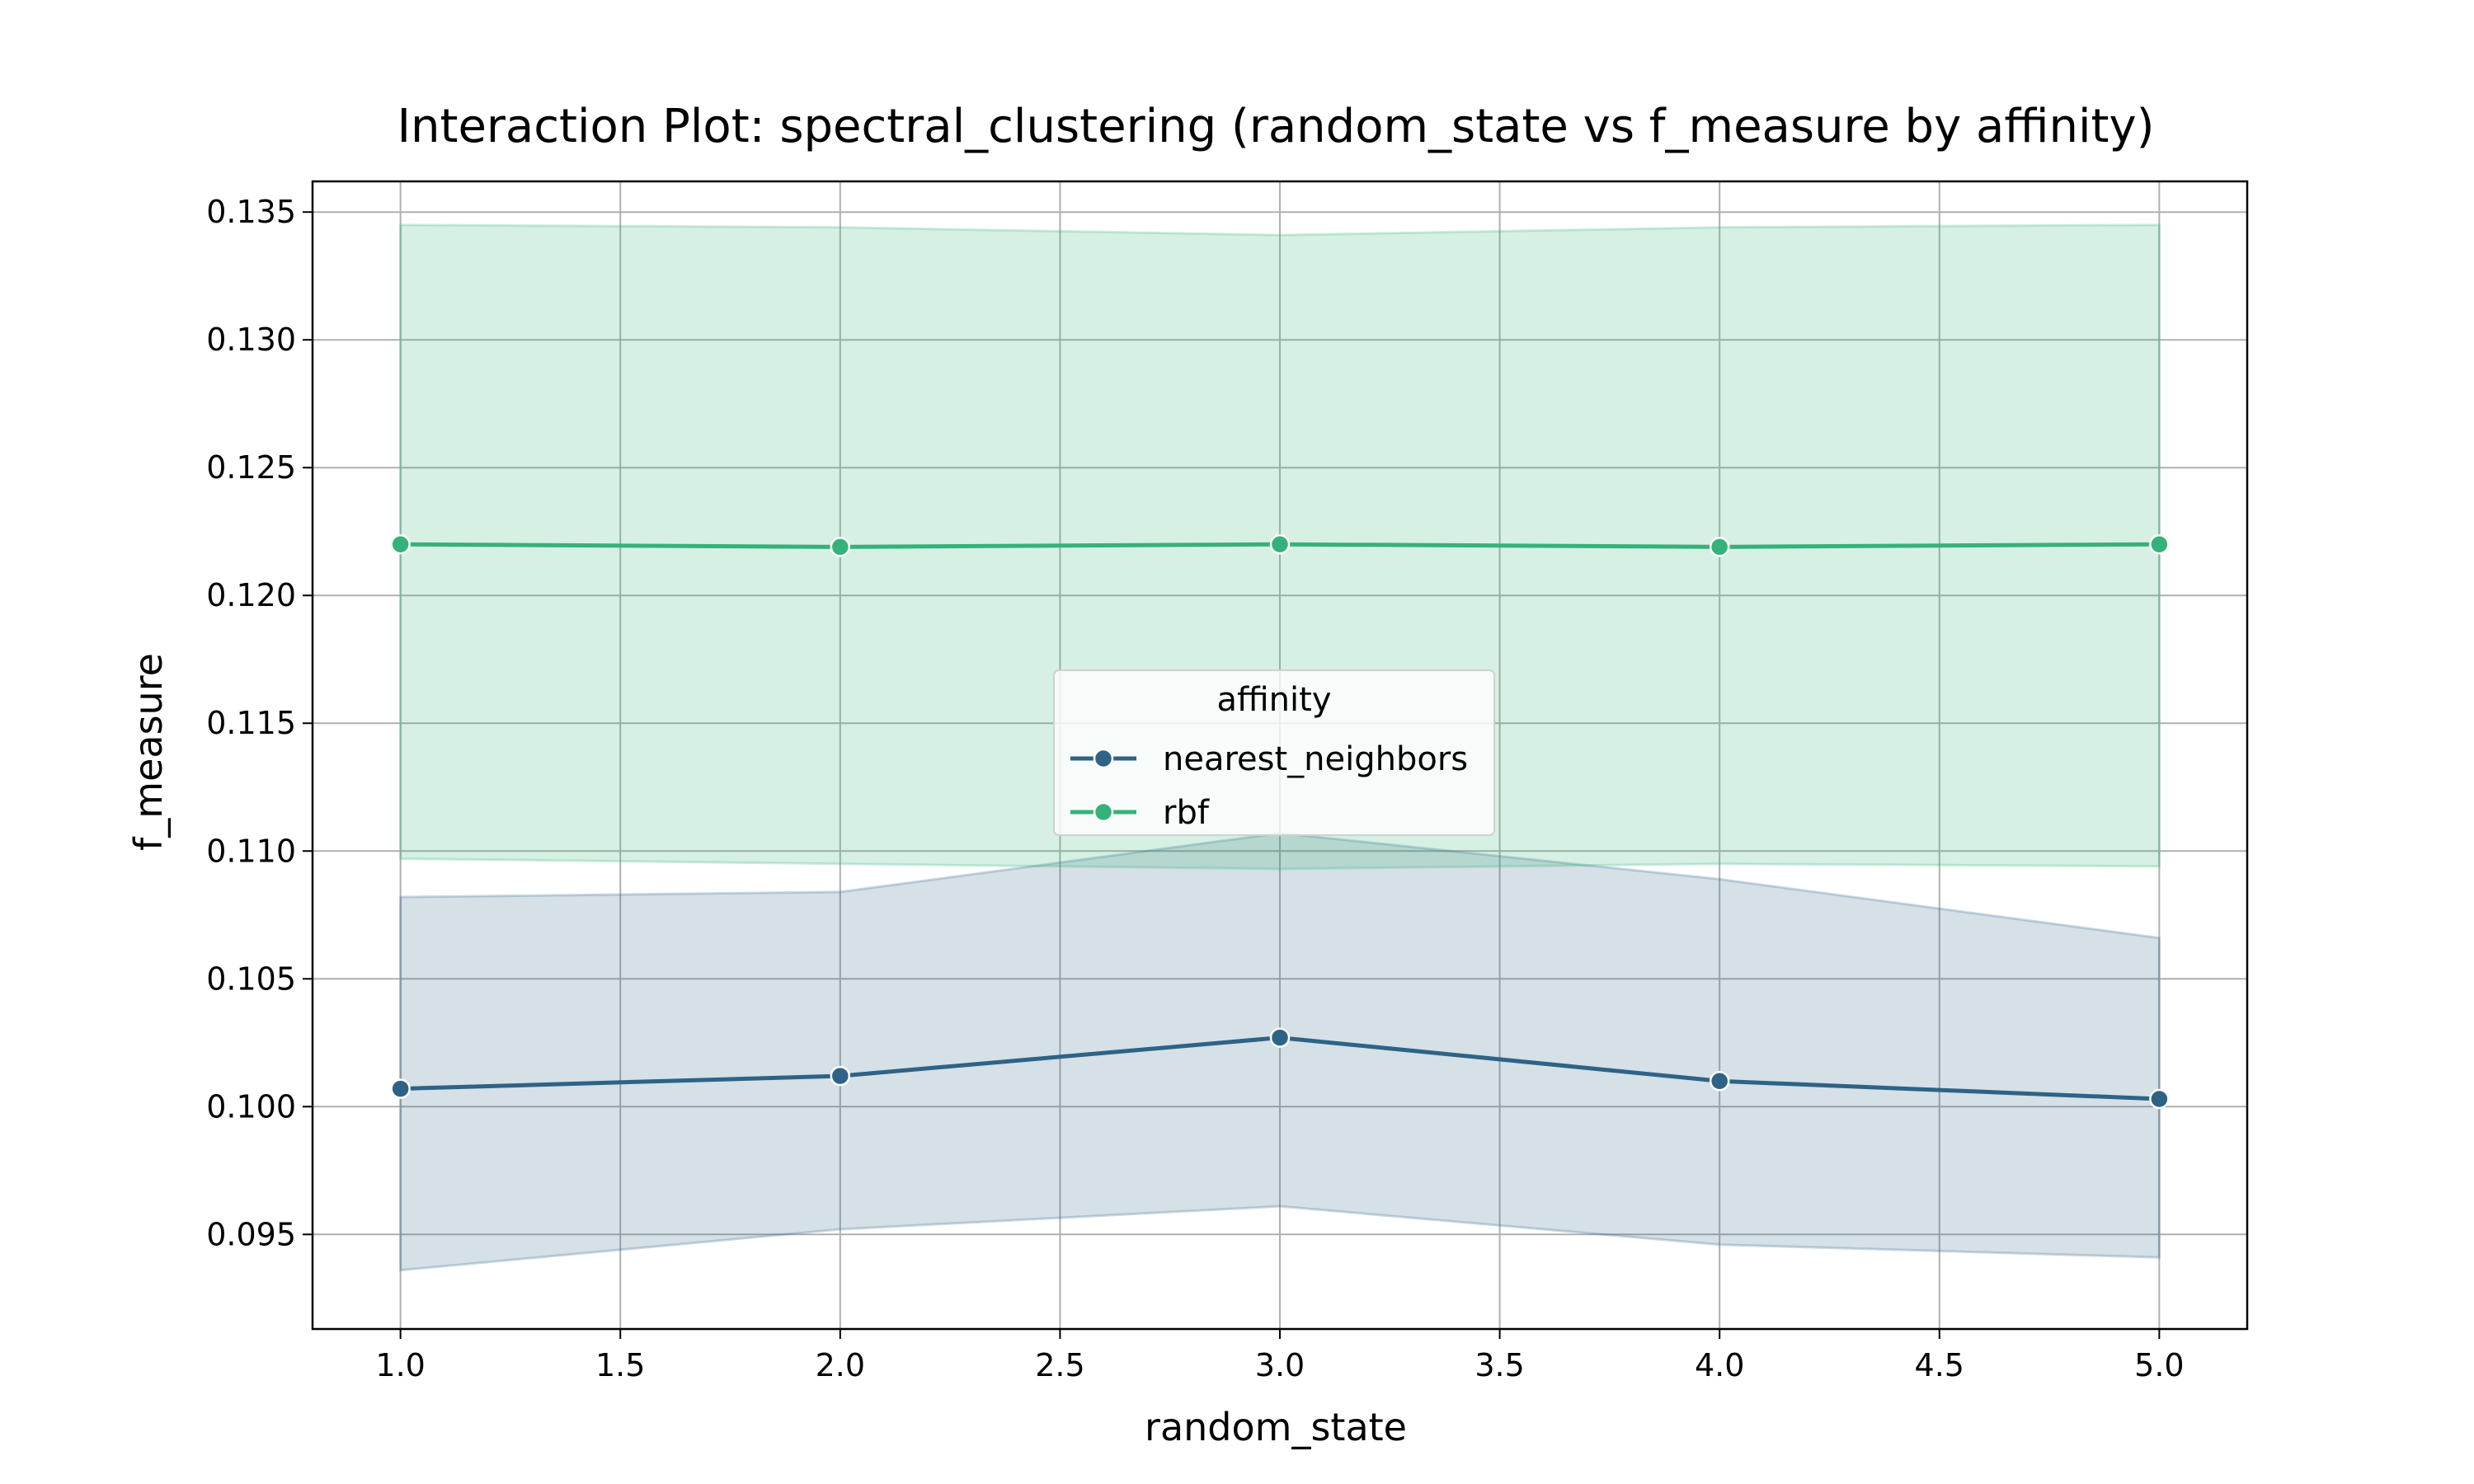  Describe the element at coordinates (1103, 758) in the screenshot. I see `legend-marker-nearest_neighbors` at that location.